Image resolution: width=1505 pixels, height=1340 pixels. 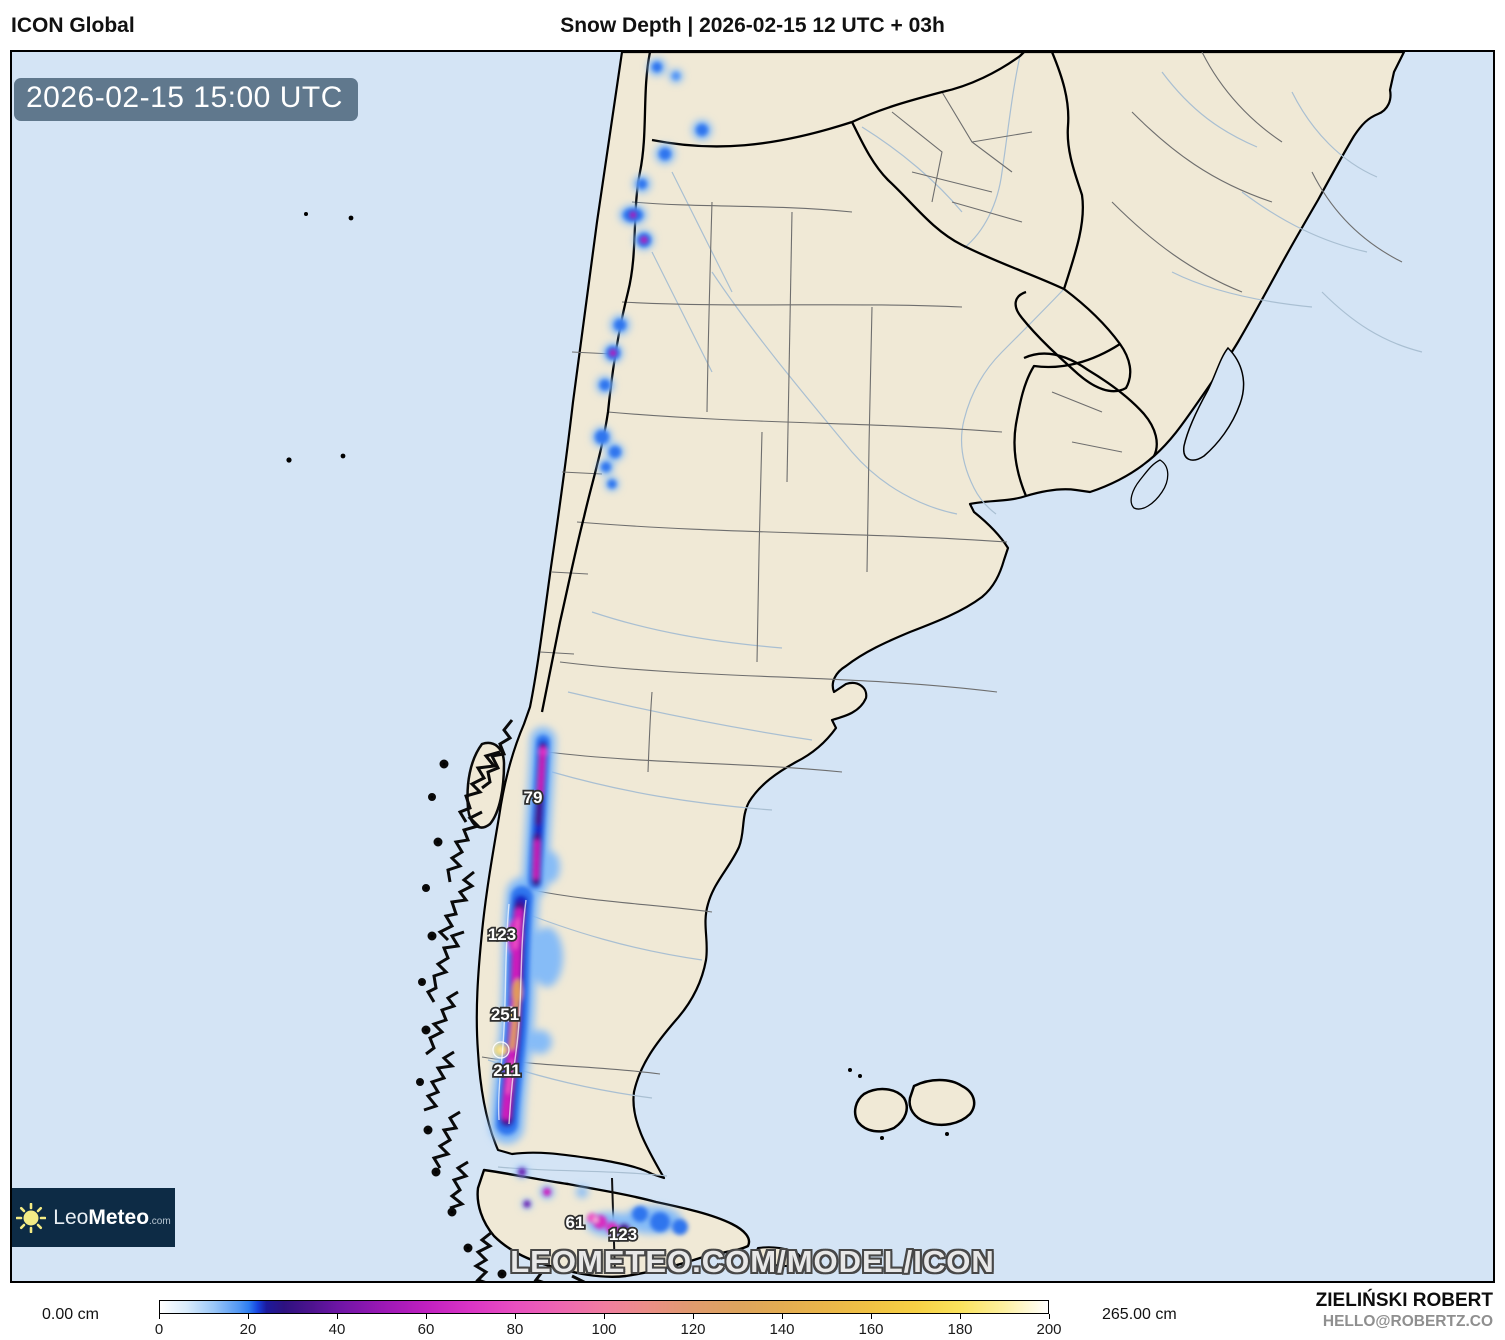 What do you see at coordinates (871, 1329) in the screenshot?
I see `tick-label: 160` at bounding box center [871, 1329].